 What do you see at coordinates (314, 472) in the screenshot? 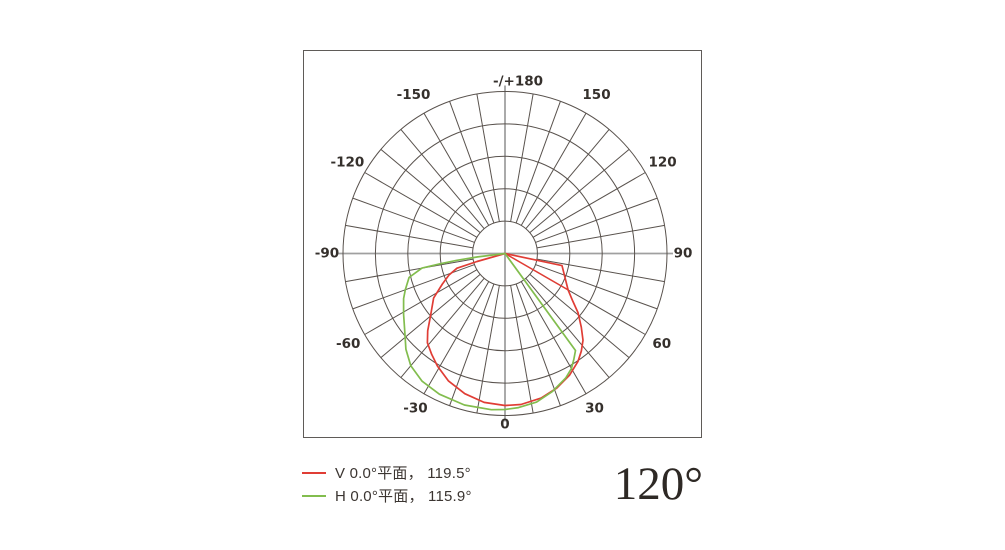
I see `legend-swatch-v-plane` at bounding box center [314, 472].